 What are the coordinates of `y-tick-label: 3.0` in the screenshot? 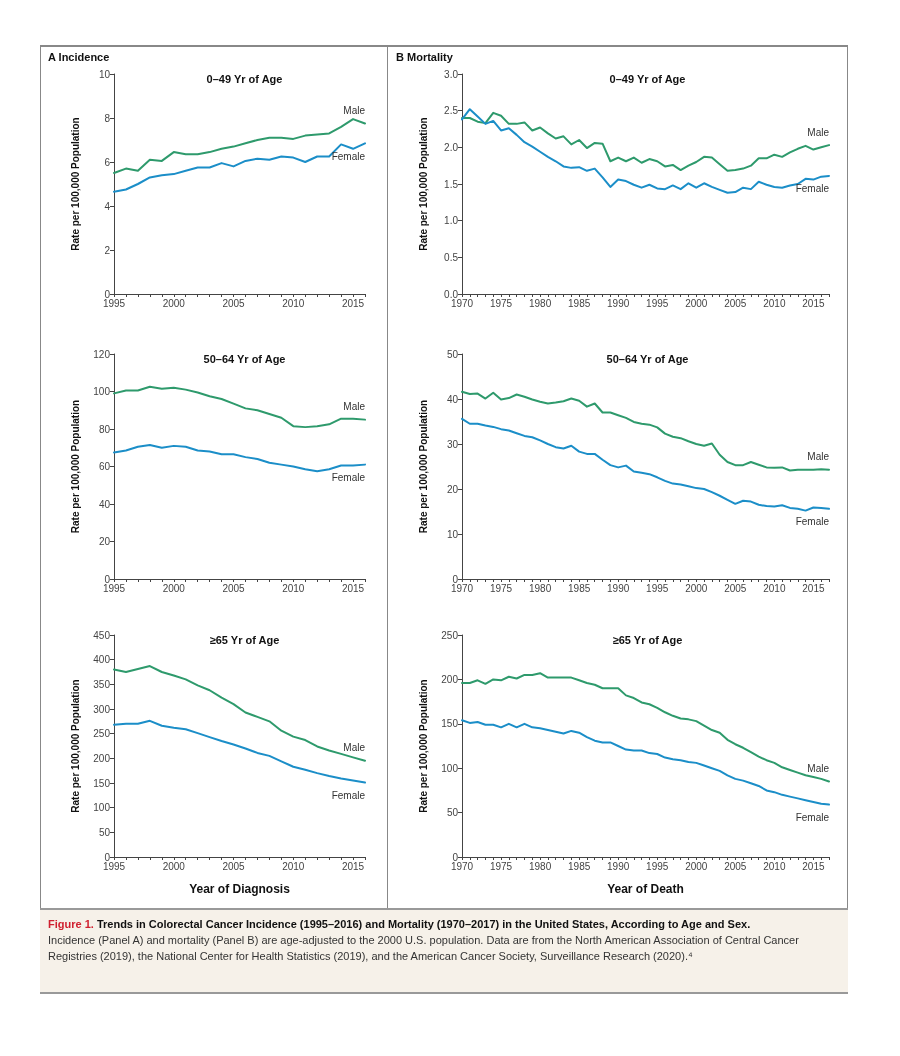 It's located at (451, 74).